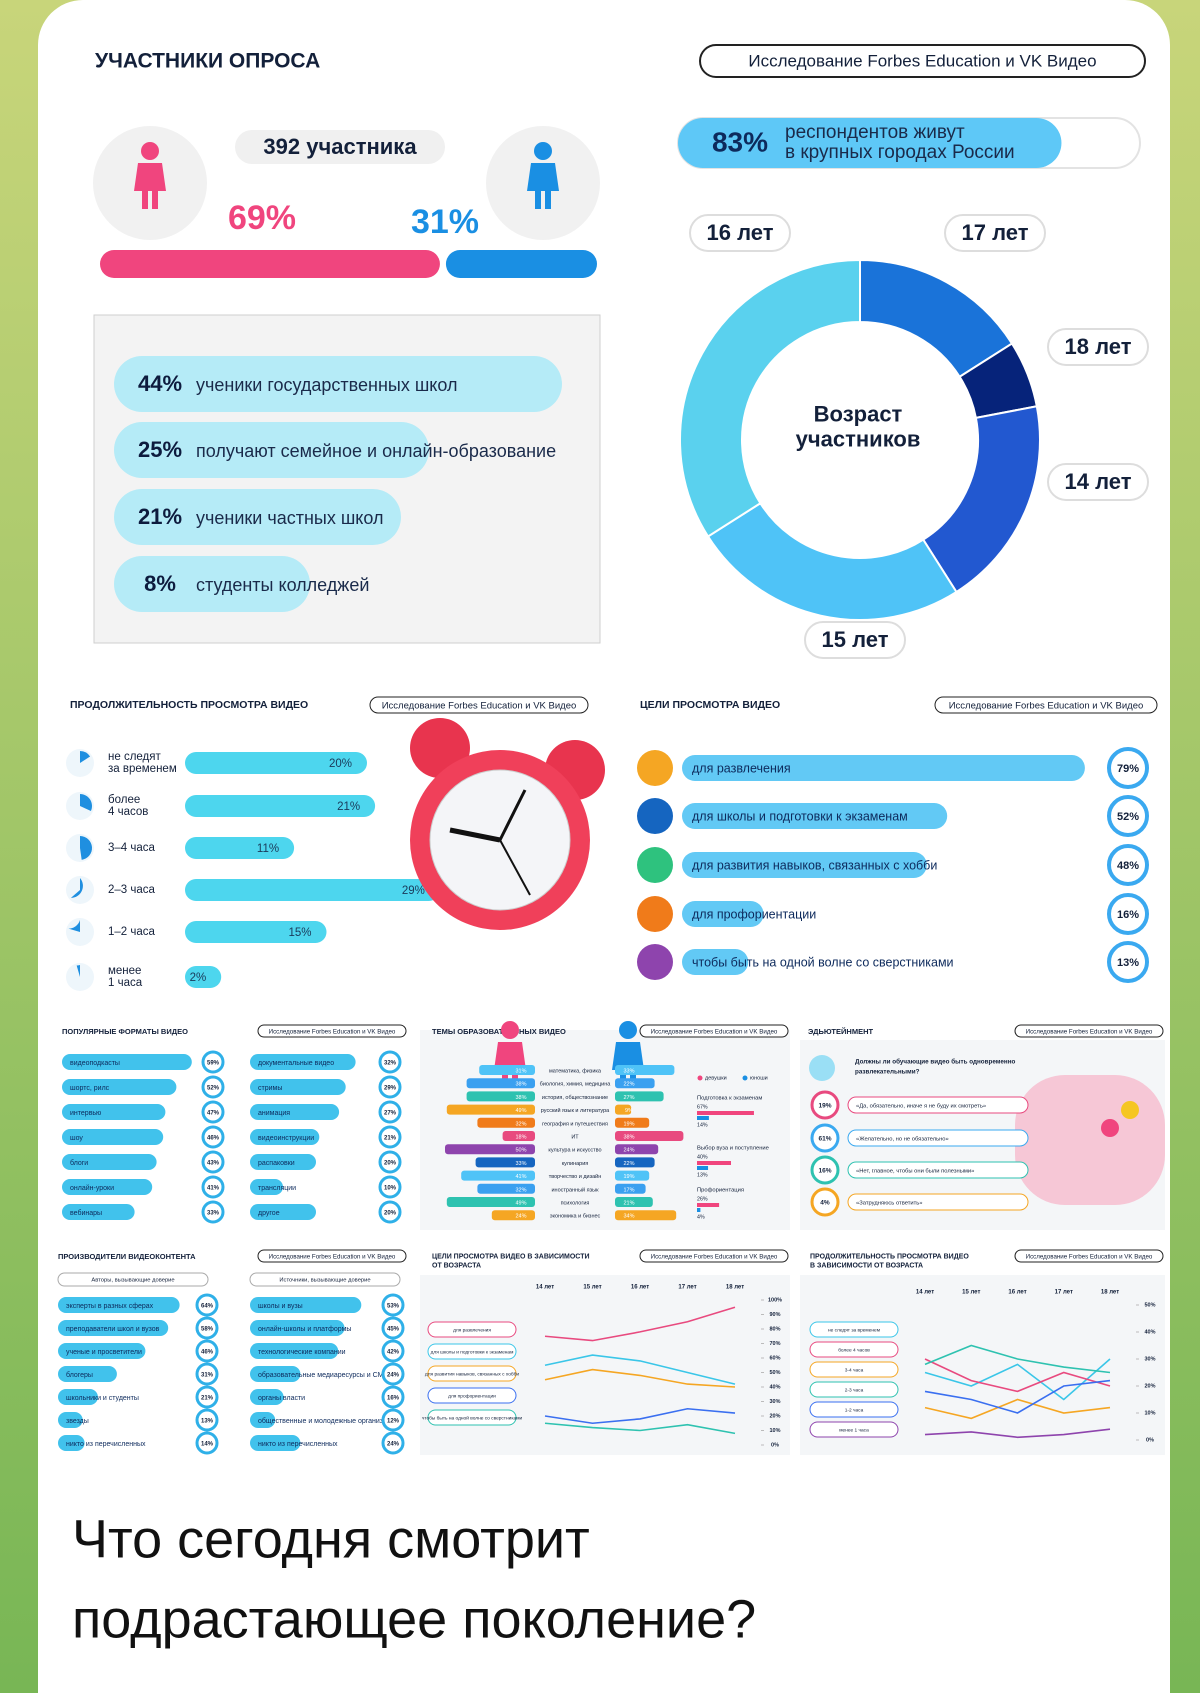 The width and height of the screenshot is (1200, 1693). Describe the element at coordinates (390, 1089) in the screenshot. I see `value-label: 29%` at that location.